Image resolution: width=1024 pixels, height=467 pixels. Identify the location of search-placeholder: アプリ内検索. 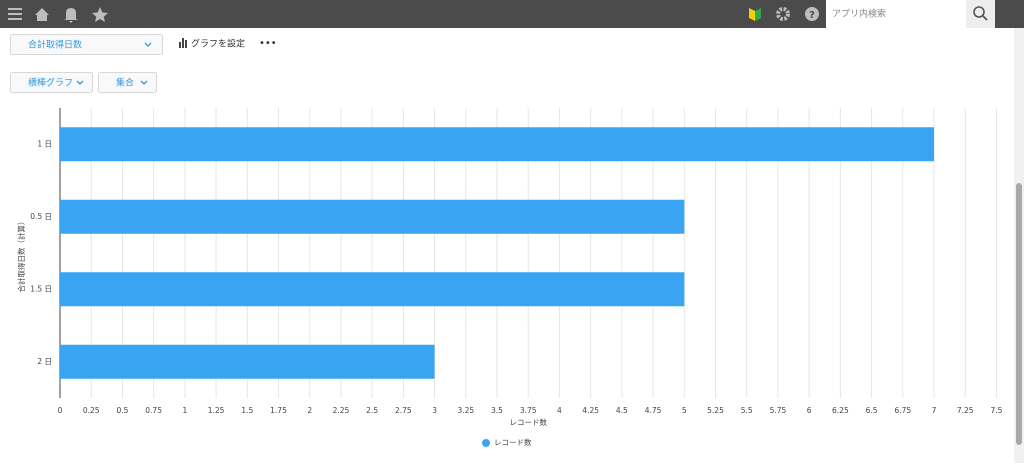
(859, 14).